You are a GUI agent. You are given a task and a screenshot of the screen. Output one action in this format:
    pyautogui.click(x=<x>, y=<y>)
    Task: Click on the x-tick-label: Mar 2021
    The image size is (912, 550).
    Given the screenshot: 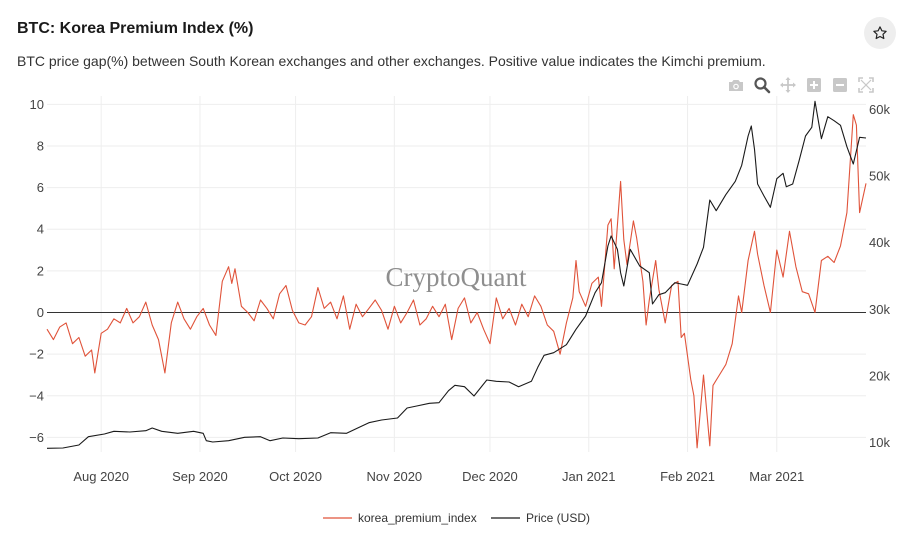 What is the action you would take?
    pyautogui.click(x=776, y=476)
    